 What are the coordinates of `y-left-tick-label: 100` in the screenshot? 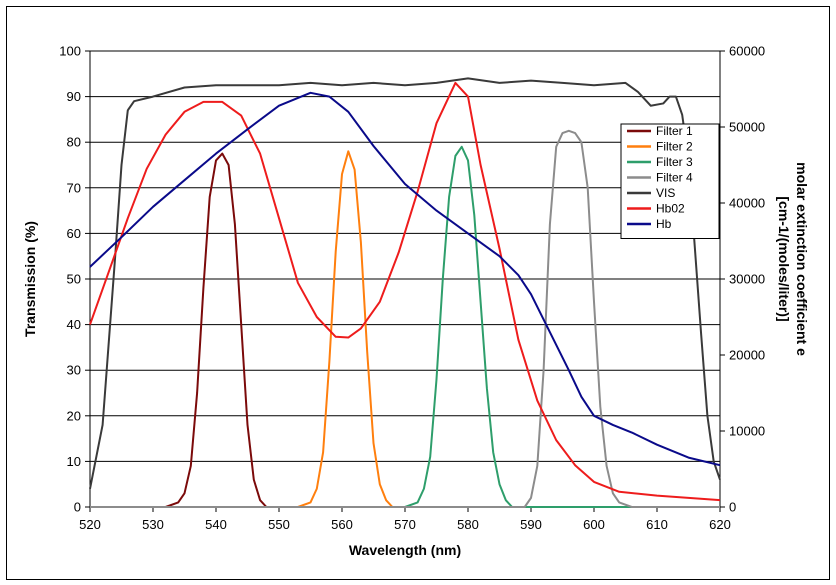 It's located at (70, 51).